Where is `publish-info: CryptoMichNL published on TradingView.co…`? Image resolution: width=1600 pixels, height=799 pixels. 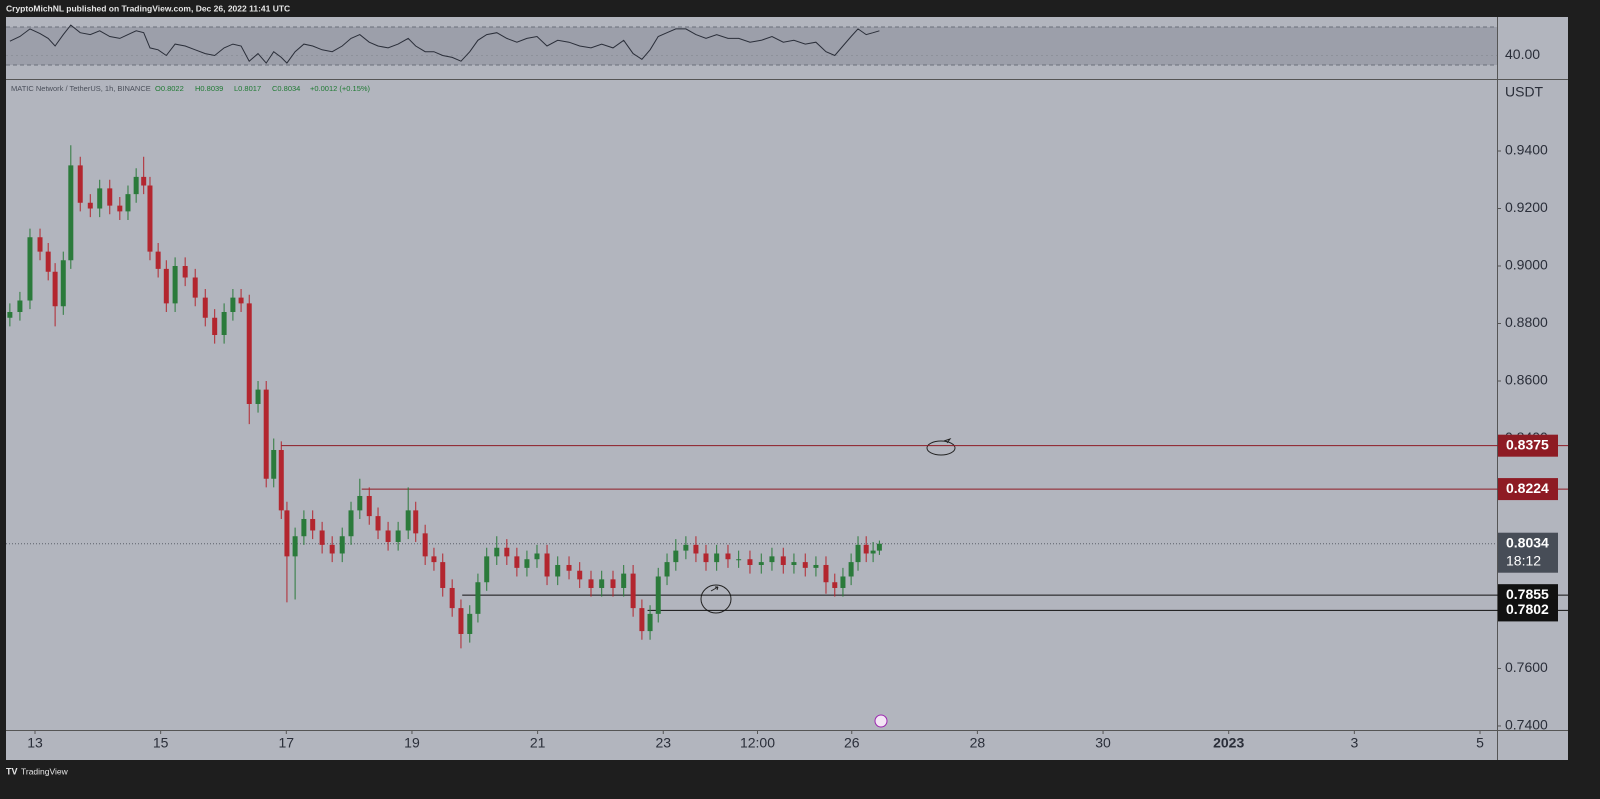 publish-info: CryptoMichNL published on TradingView.co… is located at coordinates (148, 8).